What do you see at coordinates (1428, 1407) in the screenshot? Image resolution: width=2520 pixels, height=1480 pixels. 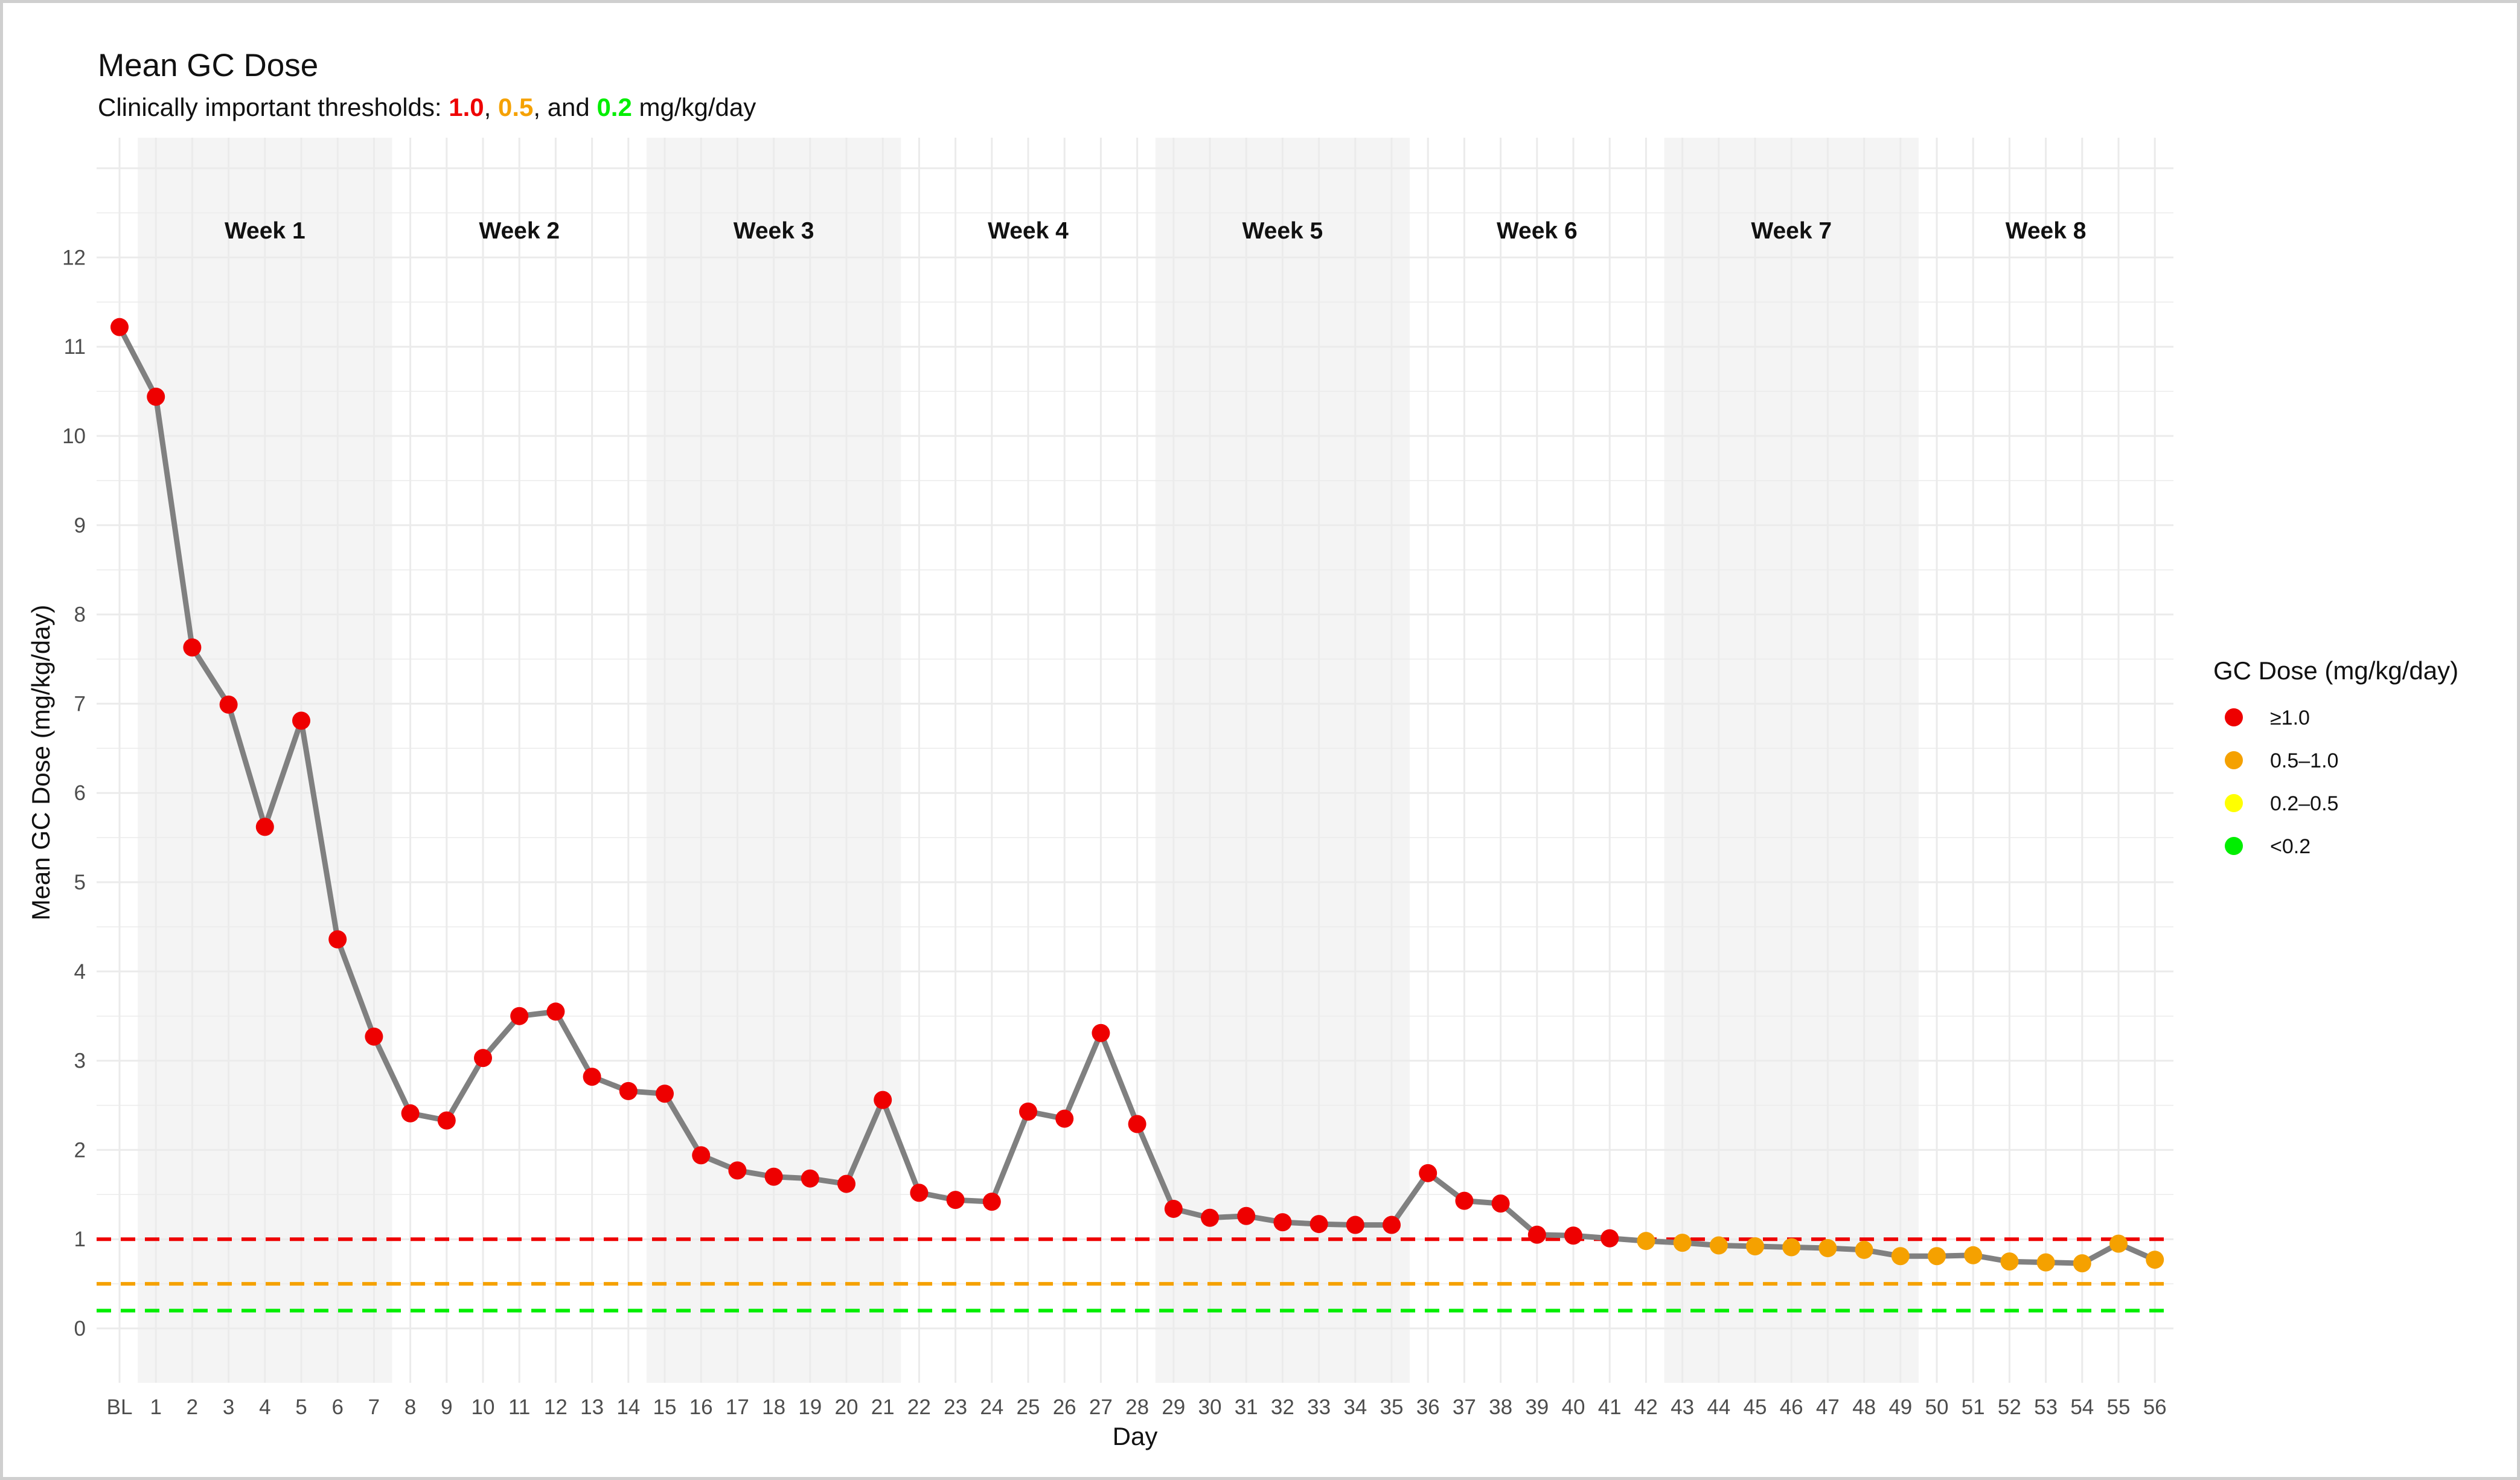 I see `x-tick-label: 36` at bounding box center [1428, 1407].